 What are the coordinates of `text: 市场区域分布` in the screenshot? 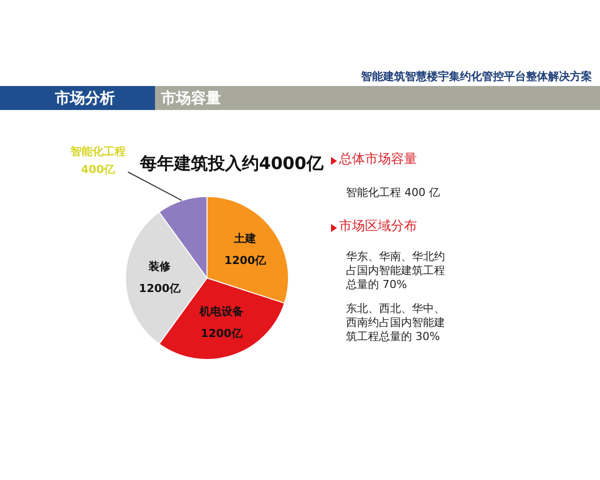 It's located at (378, 226).